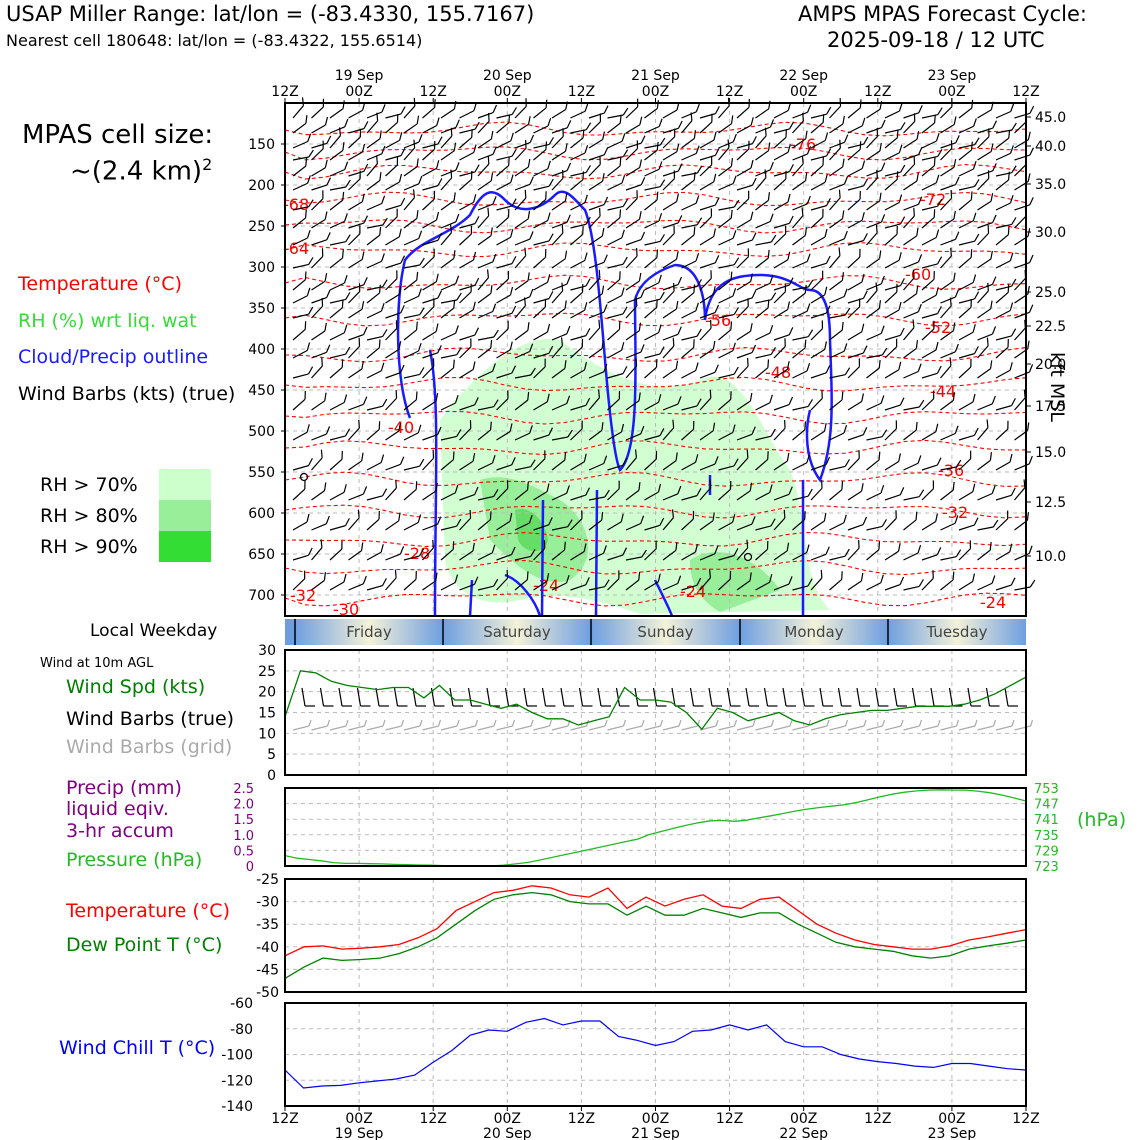 The image size is (1140, 1140). I want to click on pressure-tick-label: 723, so click(1046, 867).